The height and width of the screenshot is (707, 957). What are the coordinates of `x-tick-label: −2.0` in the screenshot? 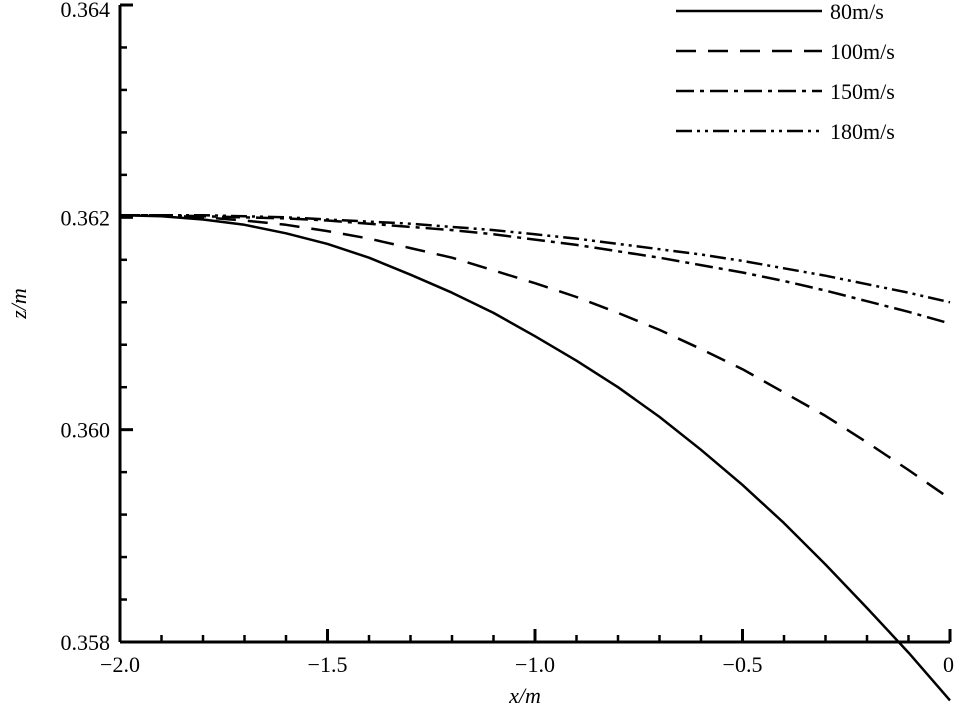 It's located at (120, 664).